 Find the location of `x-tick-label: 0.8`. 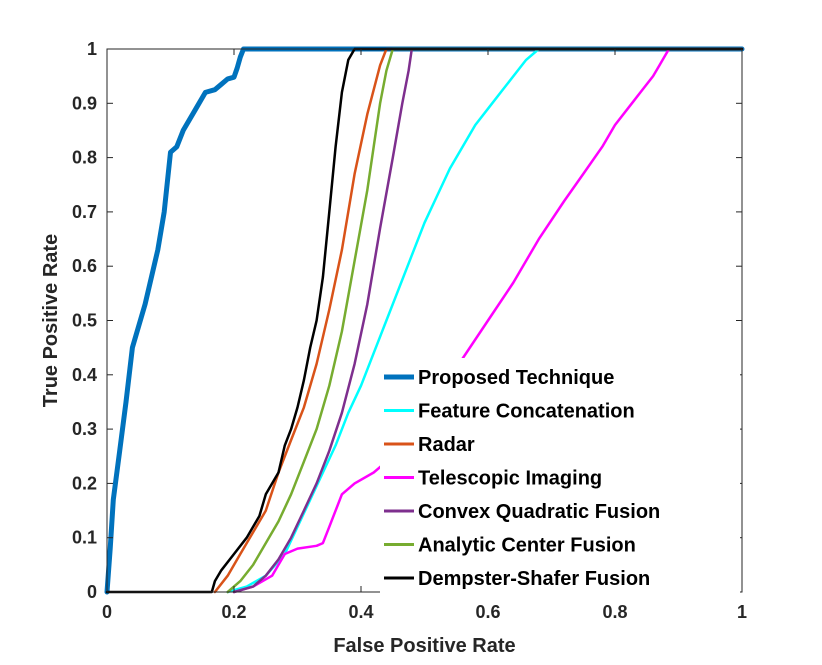

x-tick-label: 0.8 is located at coordinates (614, 612).